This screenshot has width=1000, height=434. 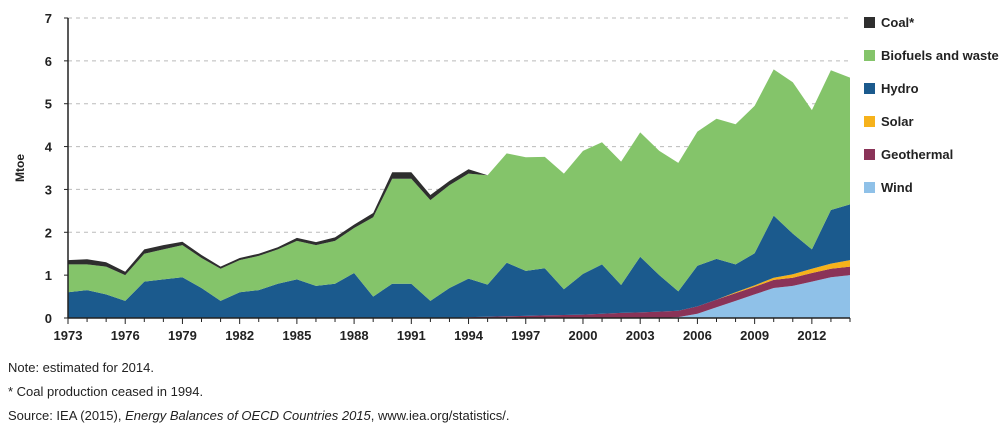 I want to click on x-tick-label: 1982, so click(x=239, y=335).